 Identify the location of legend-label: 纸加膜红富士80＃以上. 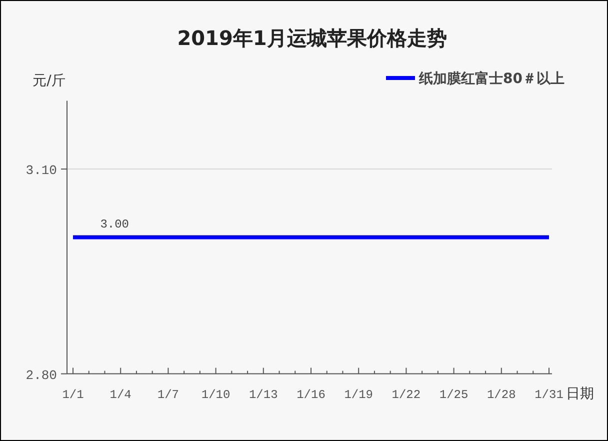
(491, 78).